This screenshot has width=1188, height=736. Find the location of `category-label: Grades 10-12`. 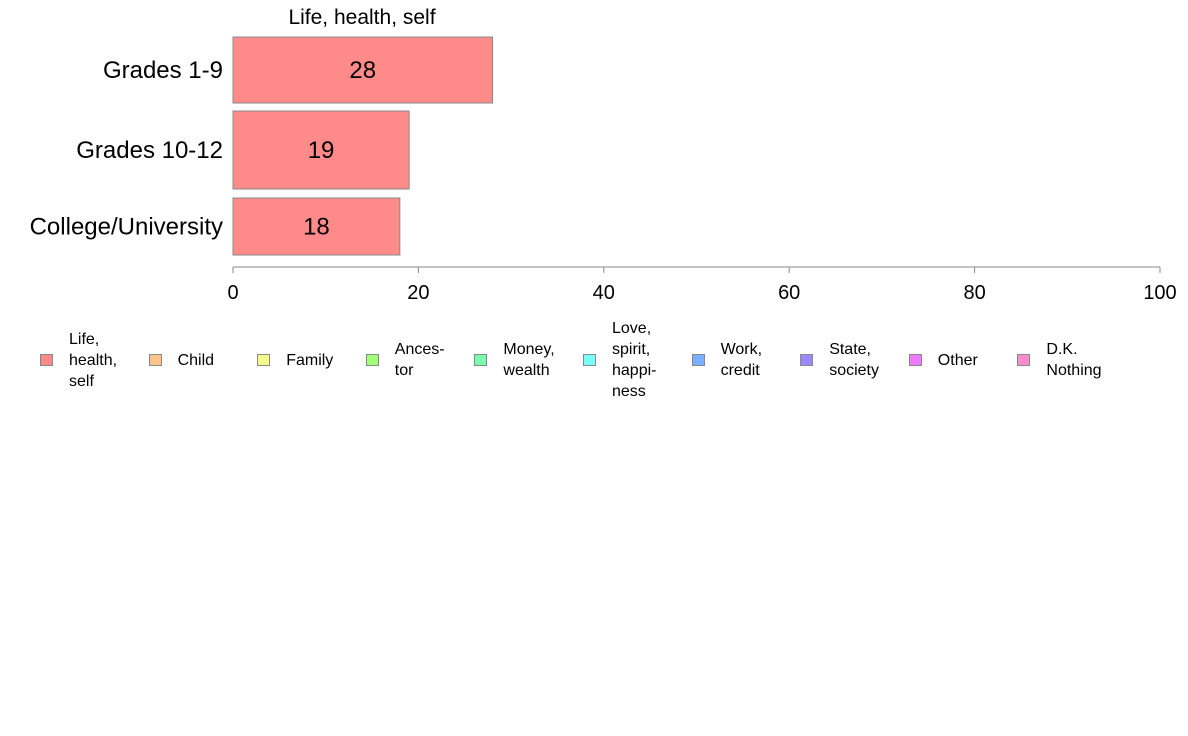

category-label: Grades 10-12 is located at coordinates (149, 150).